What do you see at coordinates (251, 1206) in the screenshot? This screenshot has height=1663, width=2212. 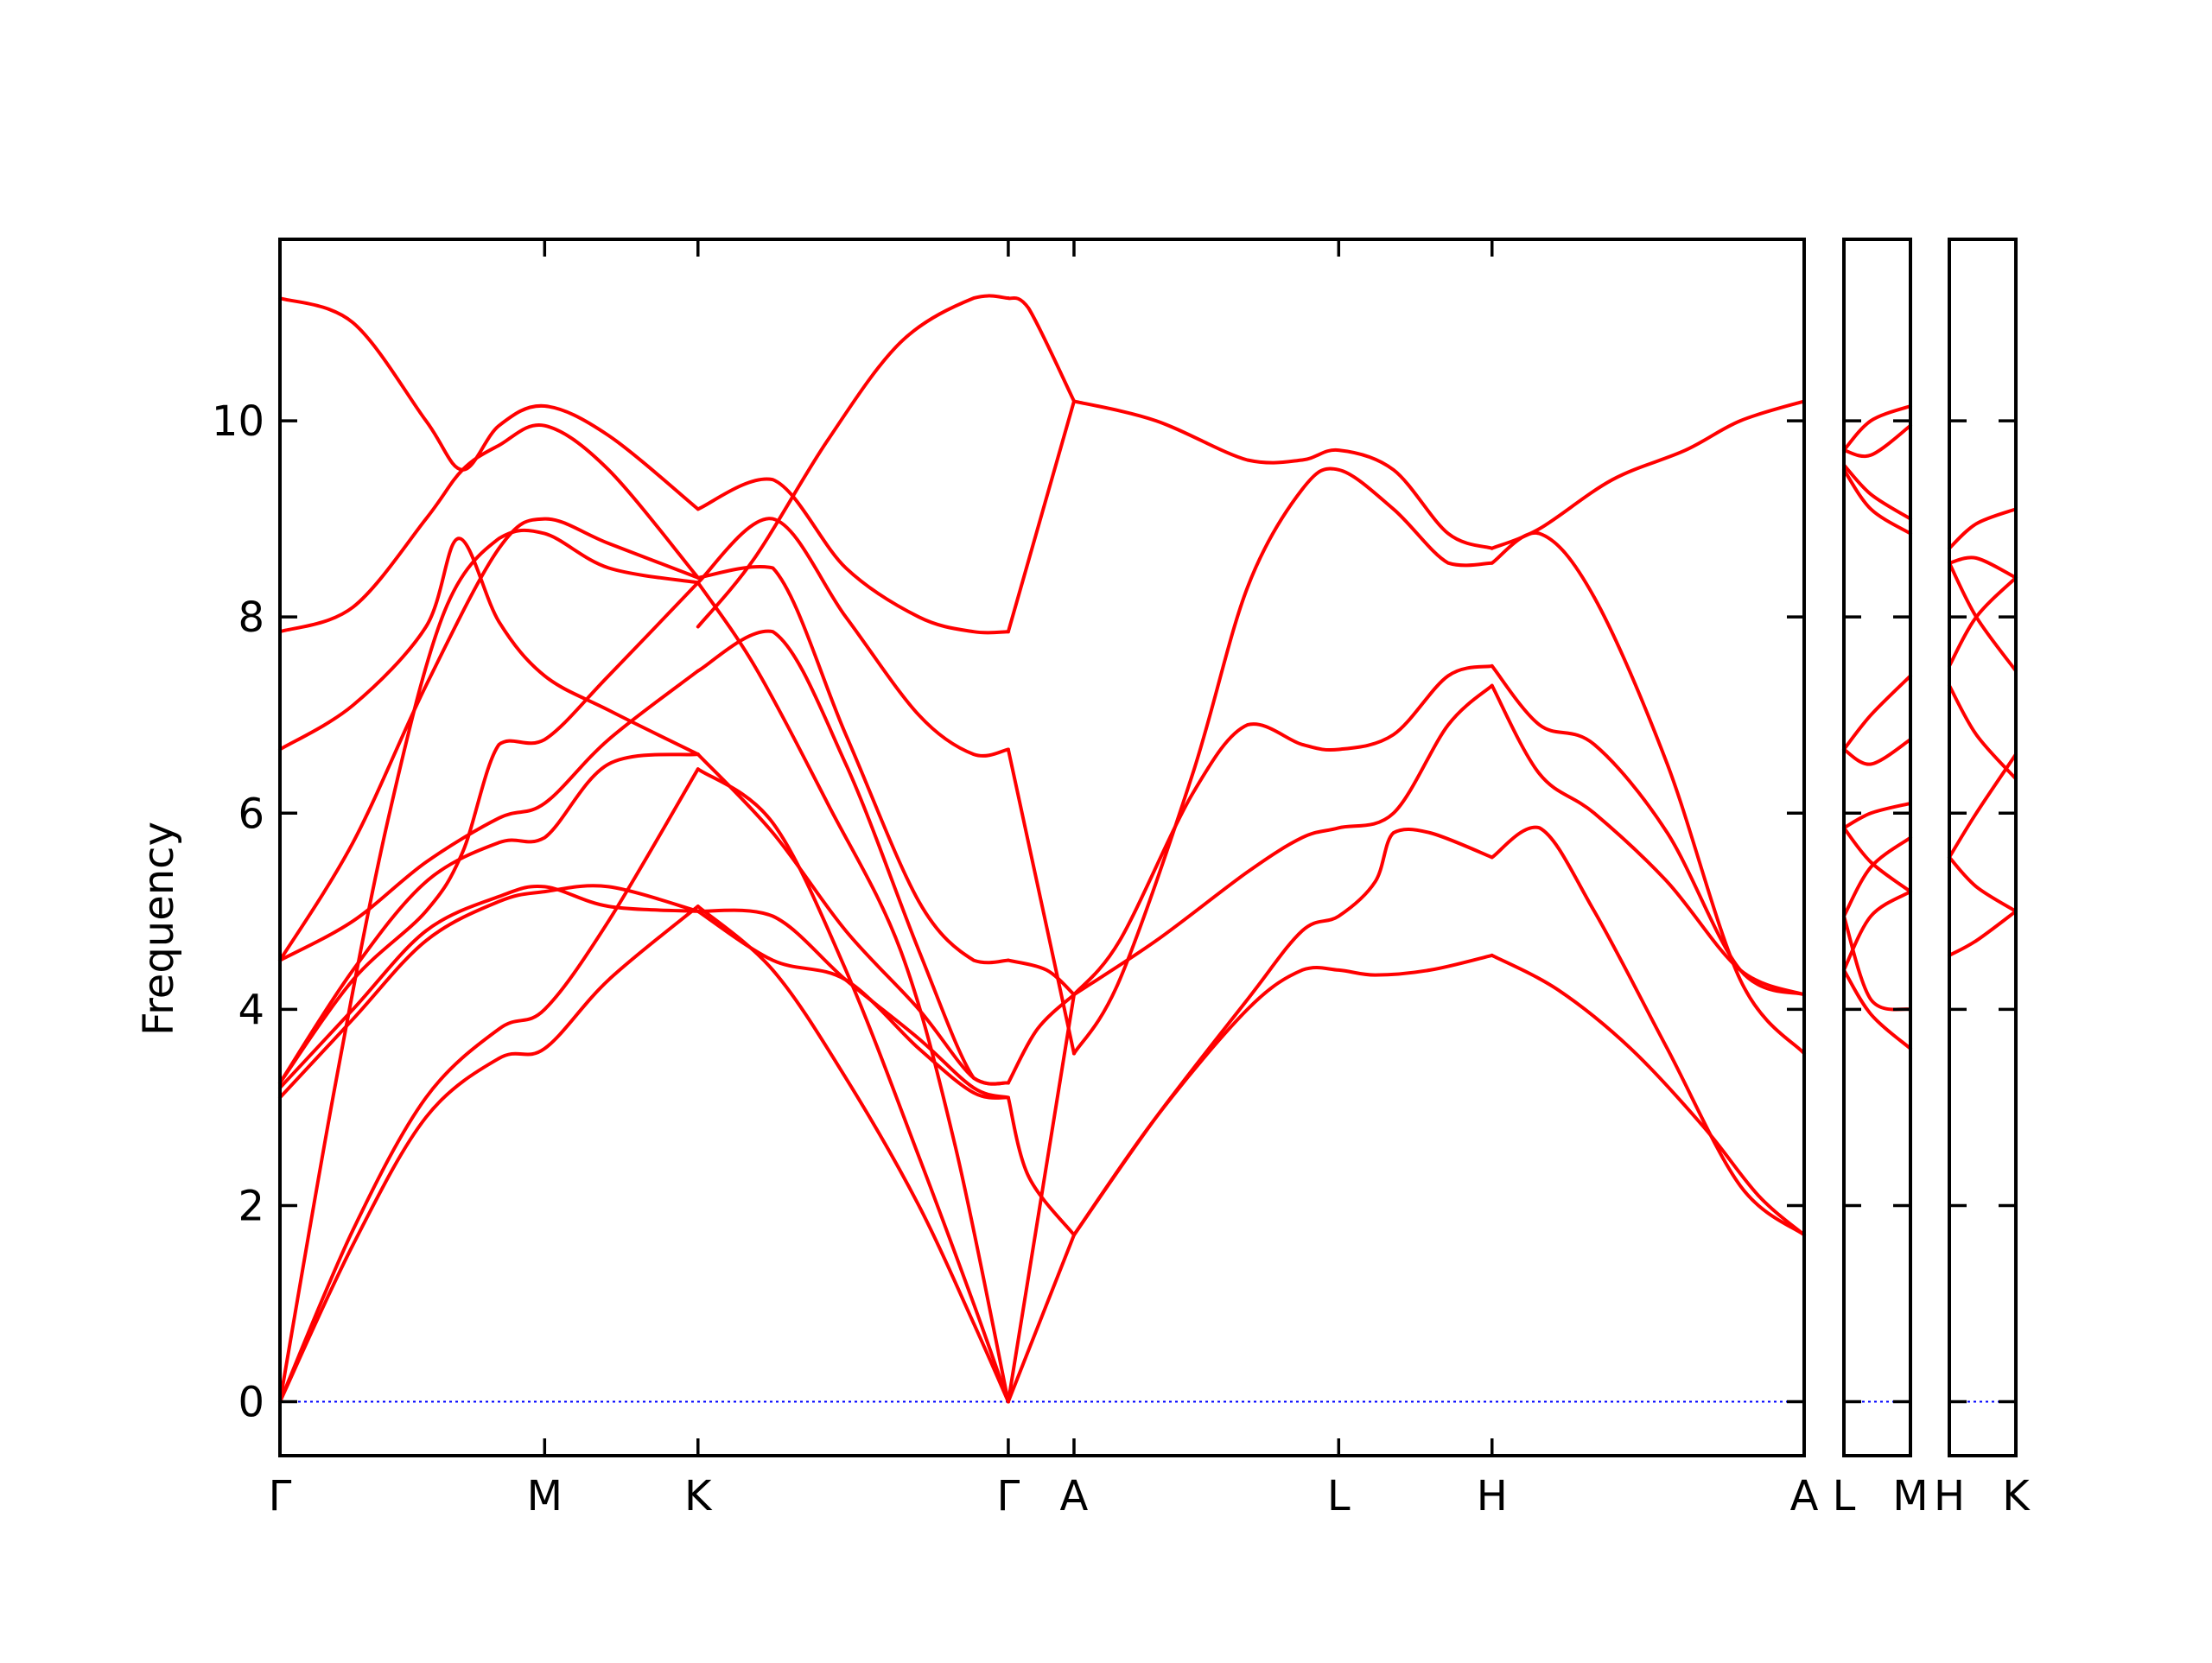 I see `y-tick-label: 2` at bounding box center [251, 1206].